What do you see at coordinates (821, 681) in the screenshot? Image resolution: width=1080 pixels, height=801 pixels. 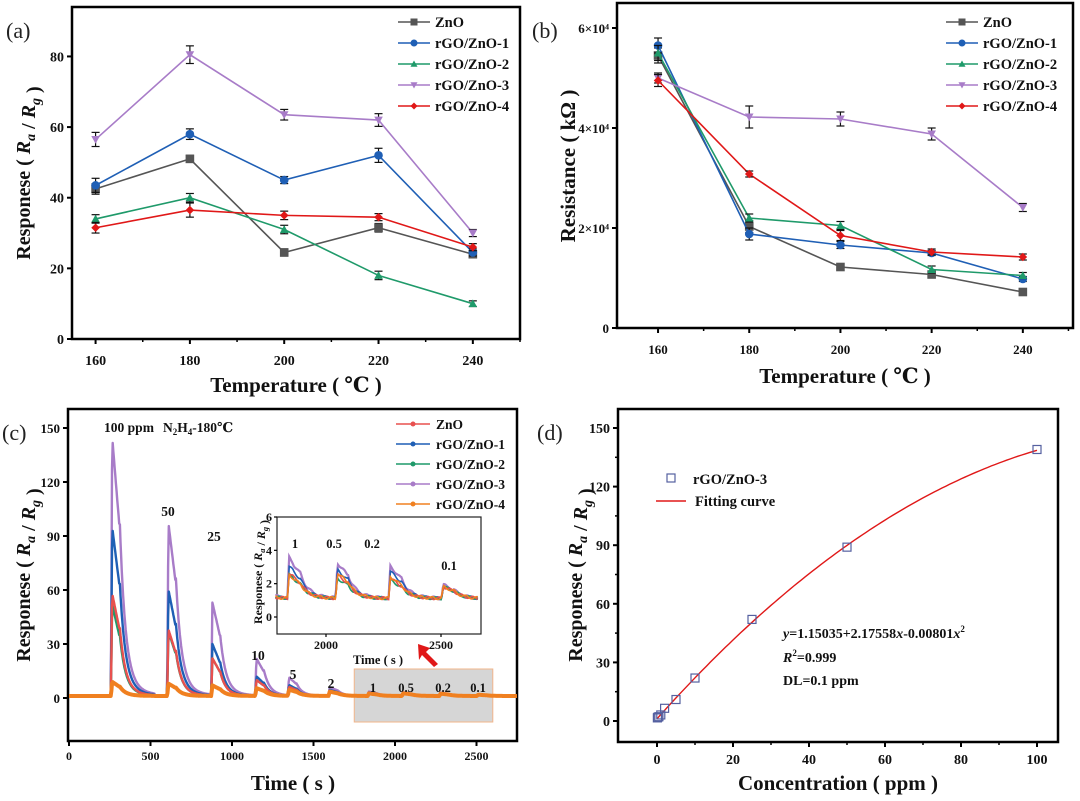 I see `detection-limit: DL=0.1 ppm` at bounding box center [821, 681].